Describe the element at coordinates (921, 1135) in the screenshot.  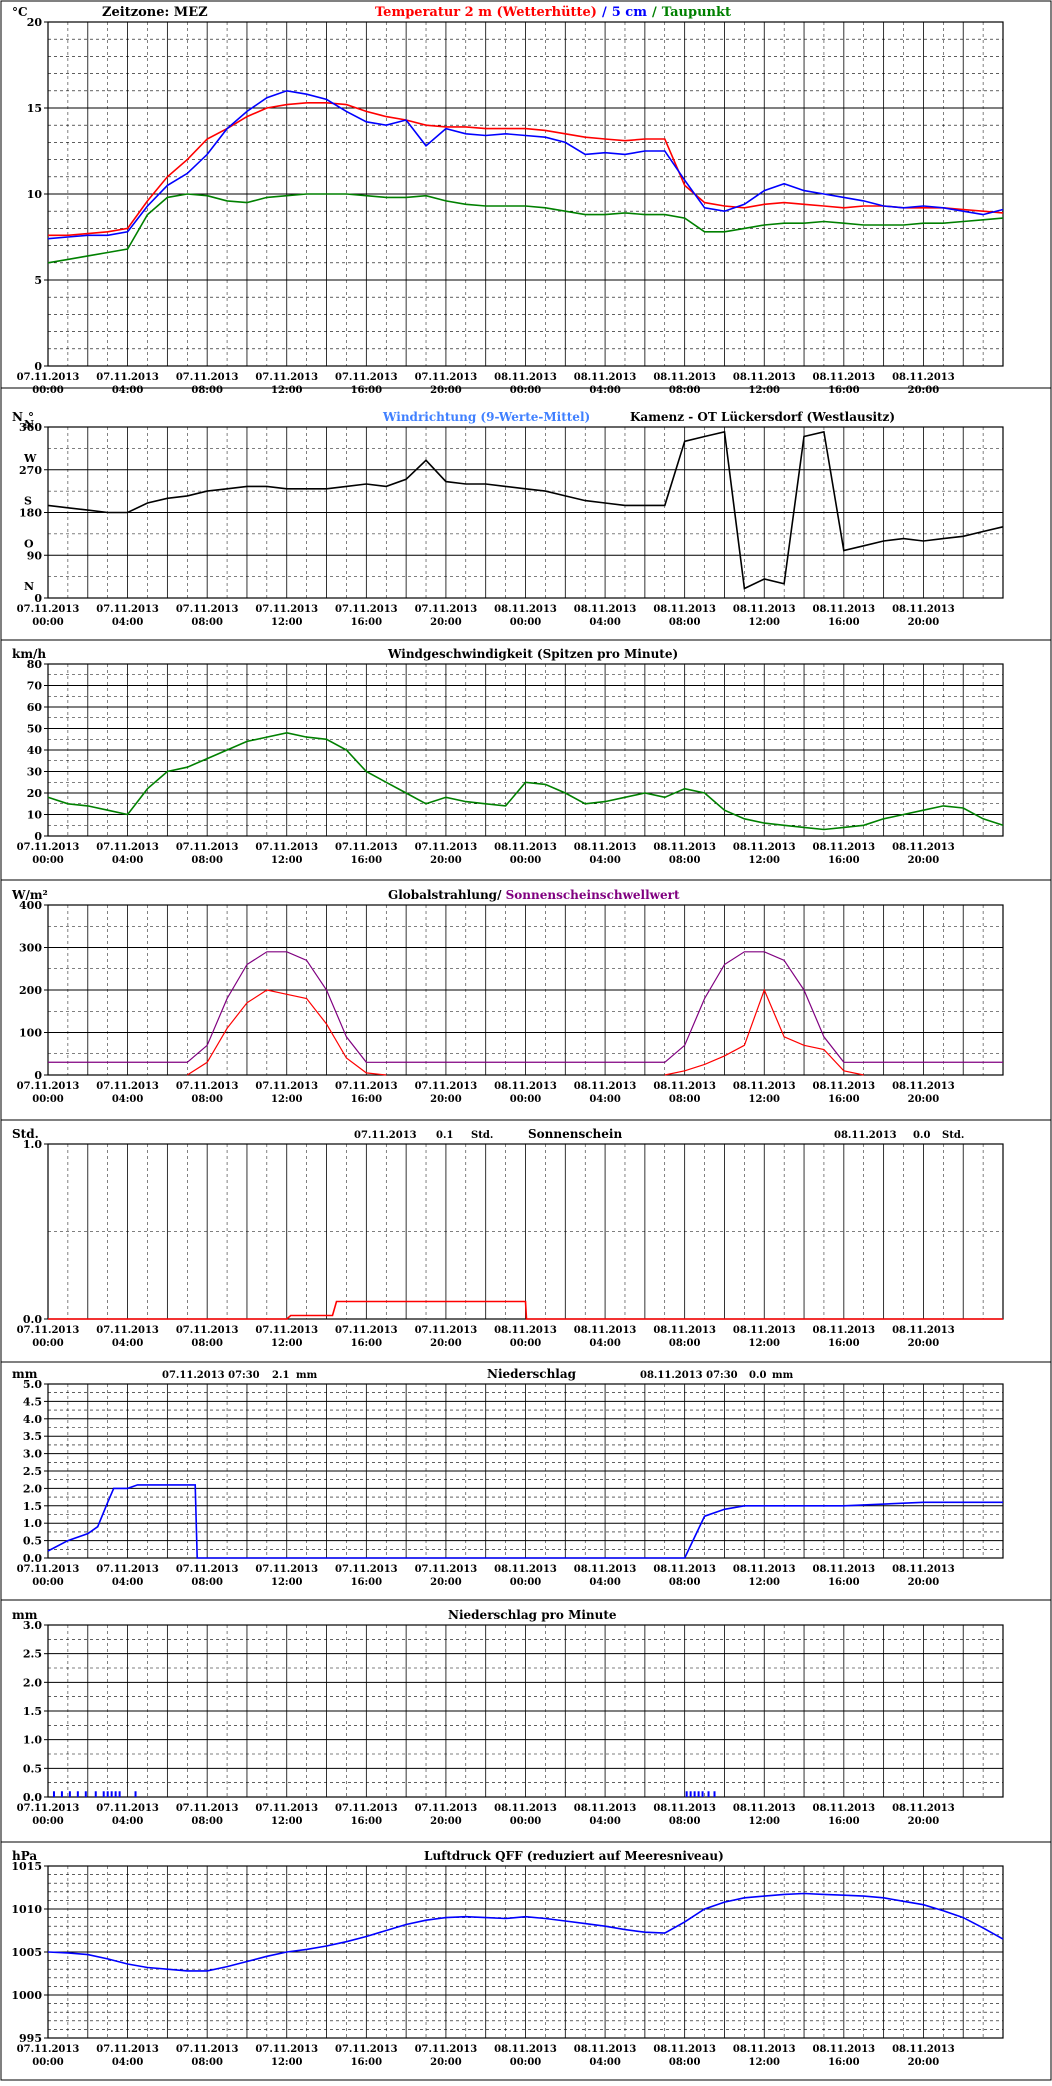
I see `summary-value: 0.0` at that location.